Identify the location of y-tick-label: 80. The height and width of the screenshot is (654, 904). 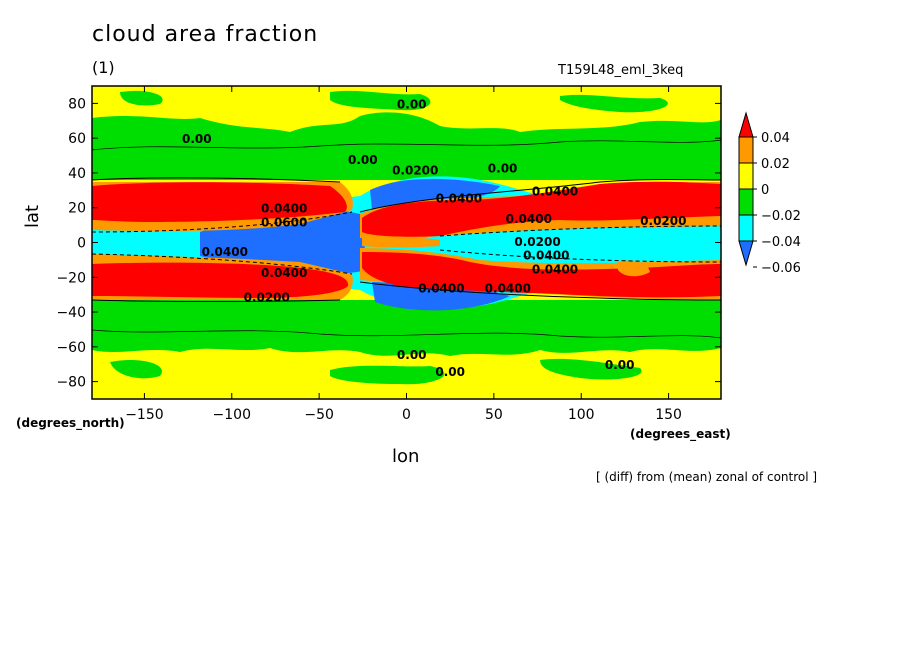
(77, 104).